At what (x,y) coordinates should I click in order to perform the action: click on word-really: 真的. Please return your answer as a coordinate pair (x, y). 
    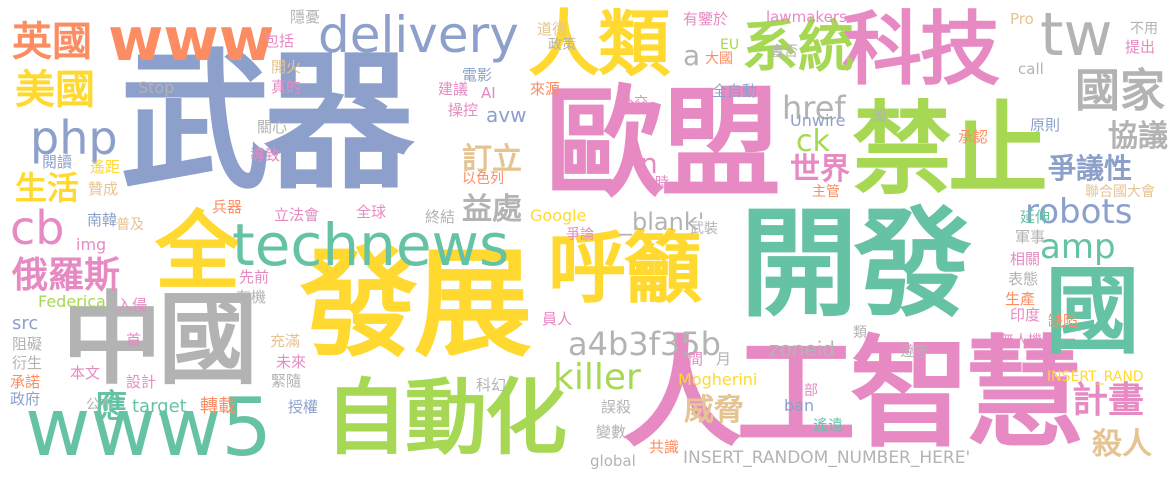
    Looking at the image, I should click on (286, 87).